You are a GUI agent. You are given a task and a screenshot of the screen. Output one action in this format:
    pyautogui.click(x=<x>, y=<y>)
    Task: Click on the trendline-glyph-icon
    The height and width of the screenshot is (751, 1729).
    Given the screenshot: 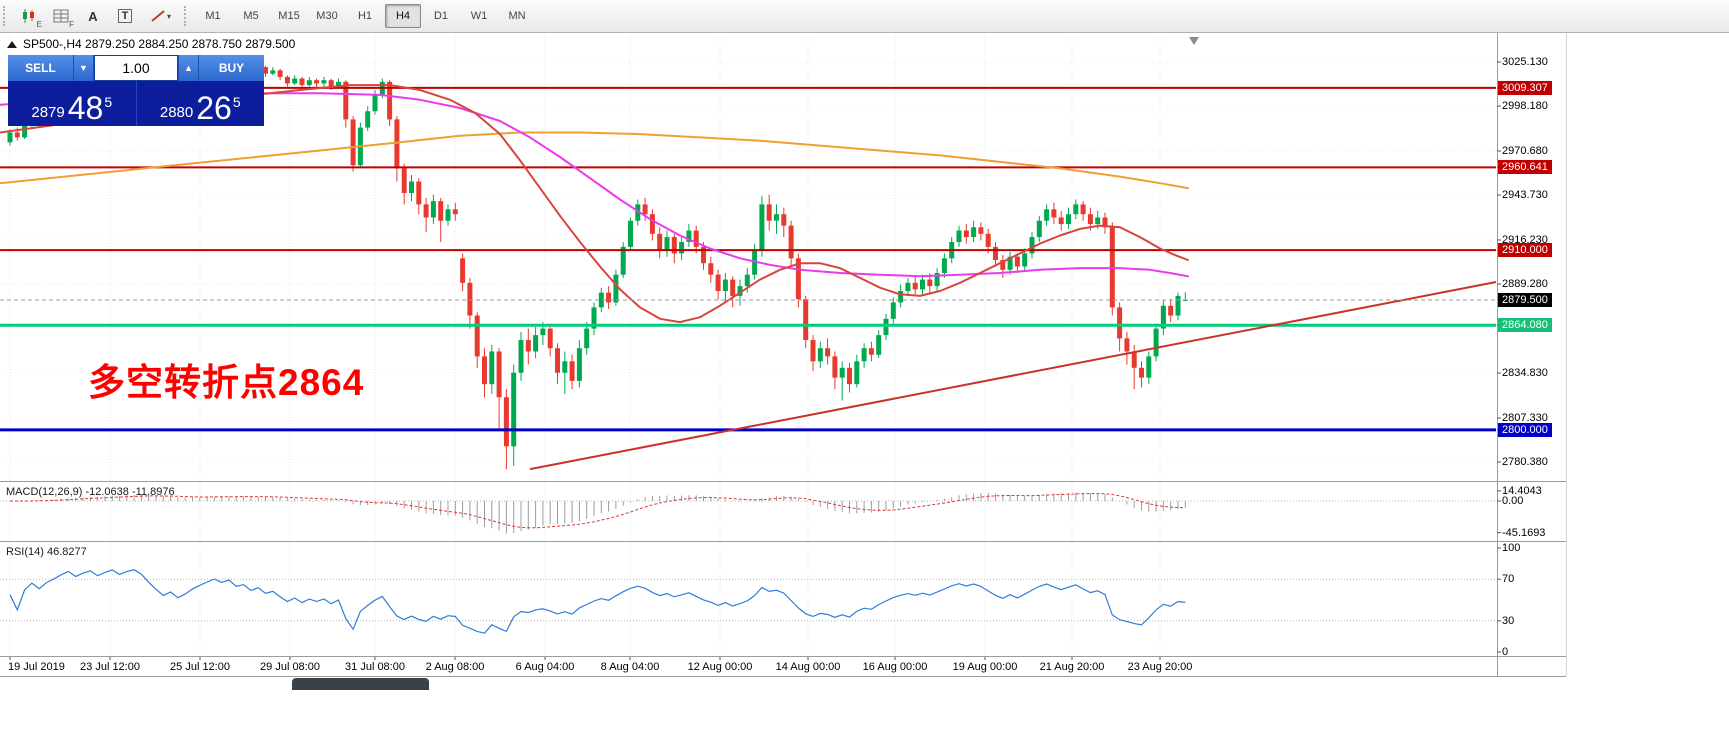 What is the action you would take?
    pyautogui.click(x=158, y=16)
    